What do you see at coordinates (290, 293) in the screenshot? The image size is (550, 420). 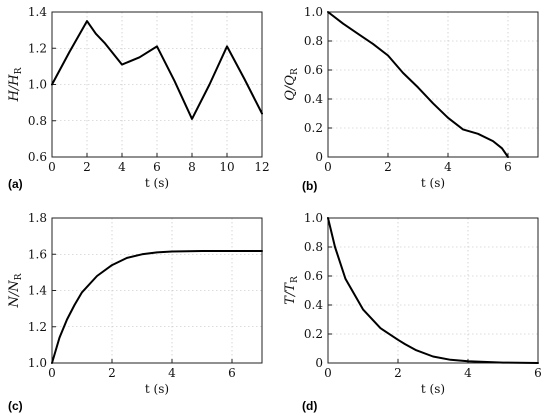 I see `y-axis-label-main: T/T` at bounding box center [290, 293].